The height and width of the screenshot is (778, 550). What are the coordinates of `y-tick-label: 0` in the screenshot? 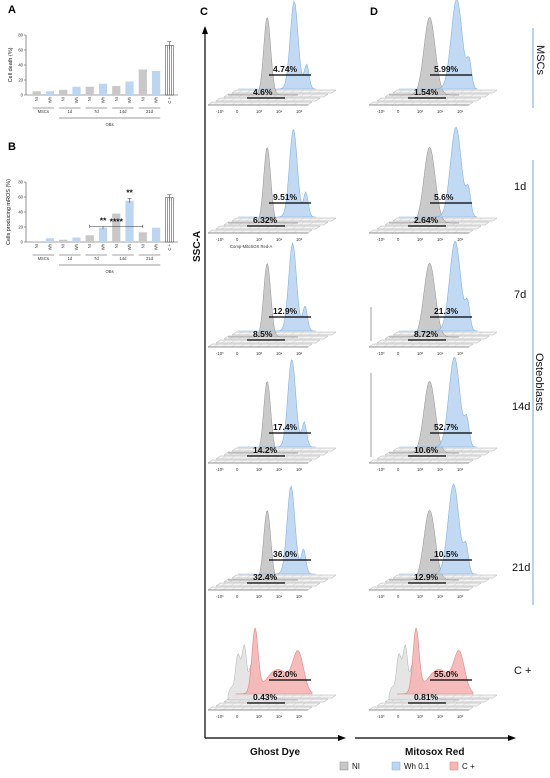 It's located at (22, 95).